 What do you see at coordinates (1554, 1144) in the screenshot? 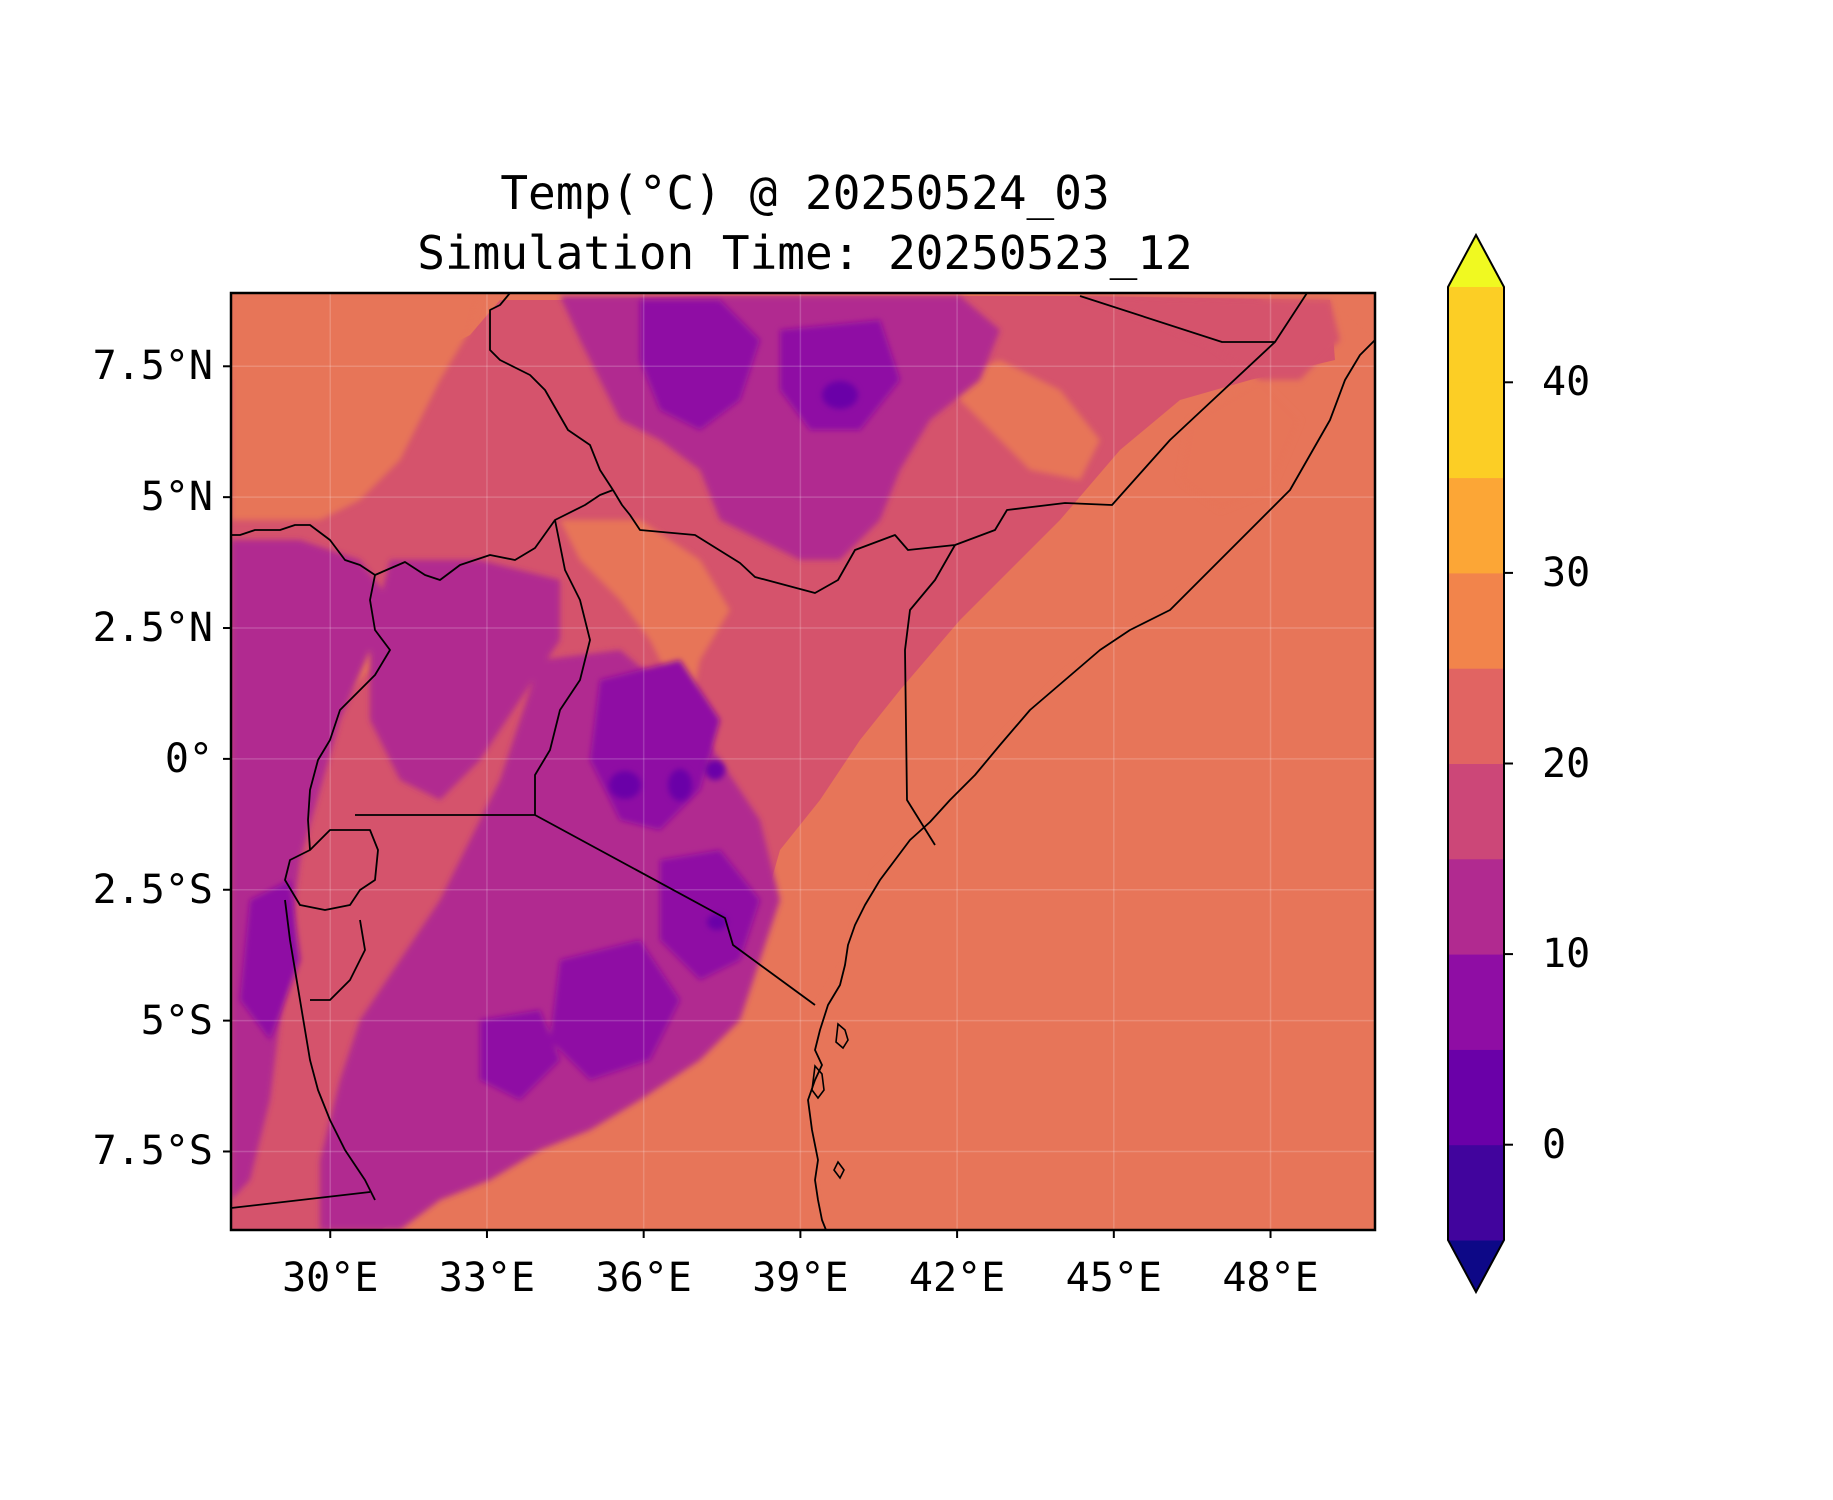
I see `colorbar-tick-label: 0` at bounding box center [1554, 1144].